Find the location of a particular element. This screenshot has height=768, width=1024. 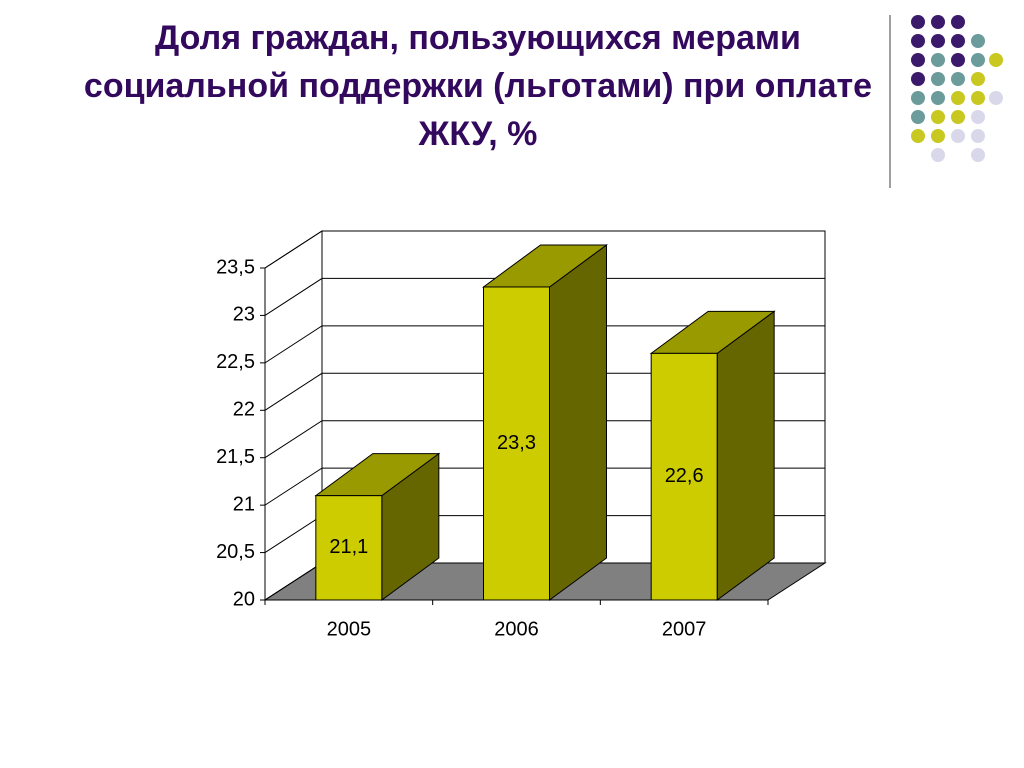

decoration is located at coordinates (946, 101).